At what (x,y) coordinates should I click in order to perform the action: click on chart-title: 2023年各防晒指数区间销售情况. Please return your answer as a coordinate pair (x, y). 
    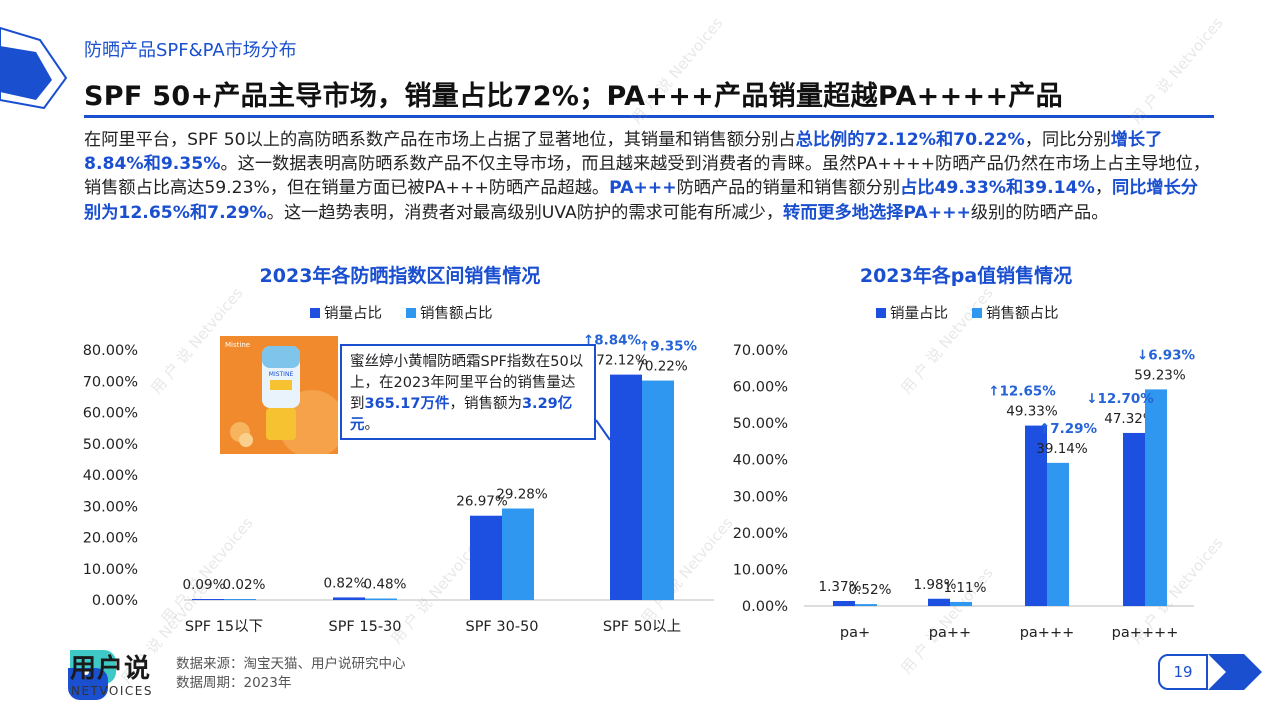
    Looking at the image, I should click on (400, 275).